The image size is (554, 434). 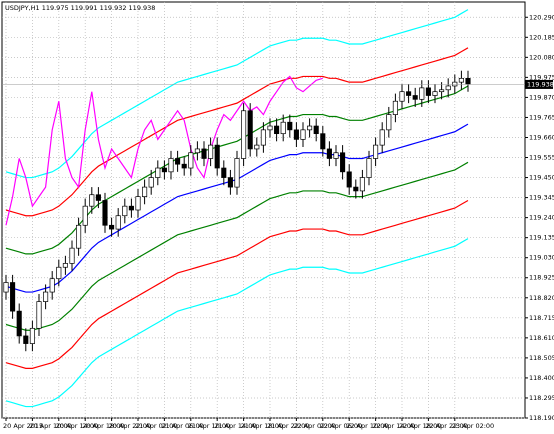 I want to click on x-tick-label: 21 Apr 14:00, so click(x=235, y=426).